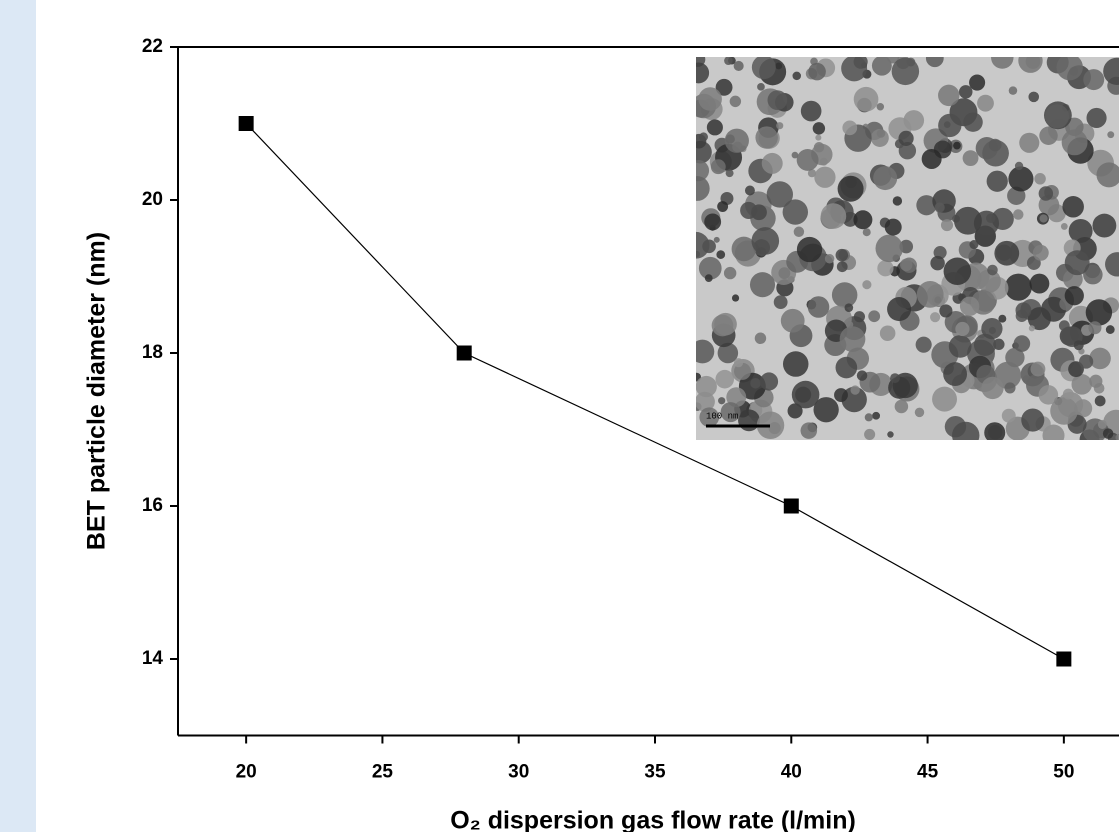  What do you see at coordinates (928, 772) in the screenshot?
I see `x-tick-label: 45` at bounding box center [928, 772].